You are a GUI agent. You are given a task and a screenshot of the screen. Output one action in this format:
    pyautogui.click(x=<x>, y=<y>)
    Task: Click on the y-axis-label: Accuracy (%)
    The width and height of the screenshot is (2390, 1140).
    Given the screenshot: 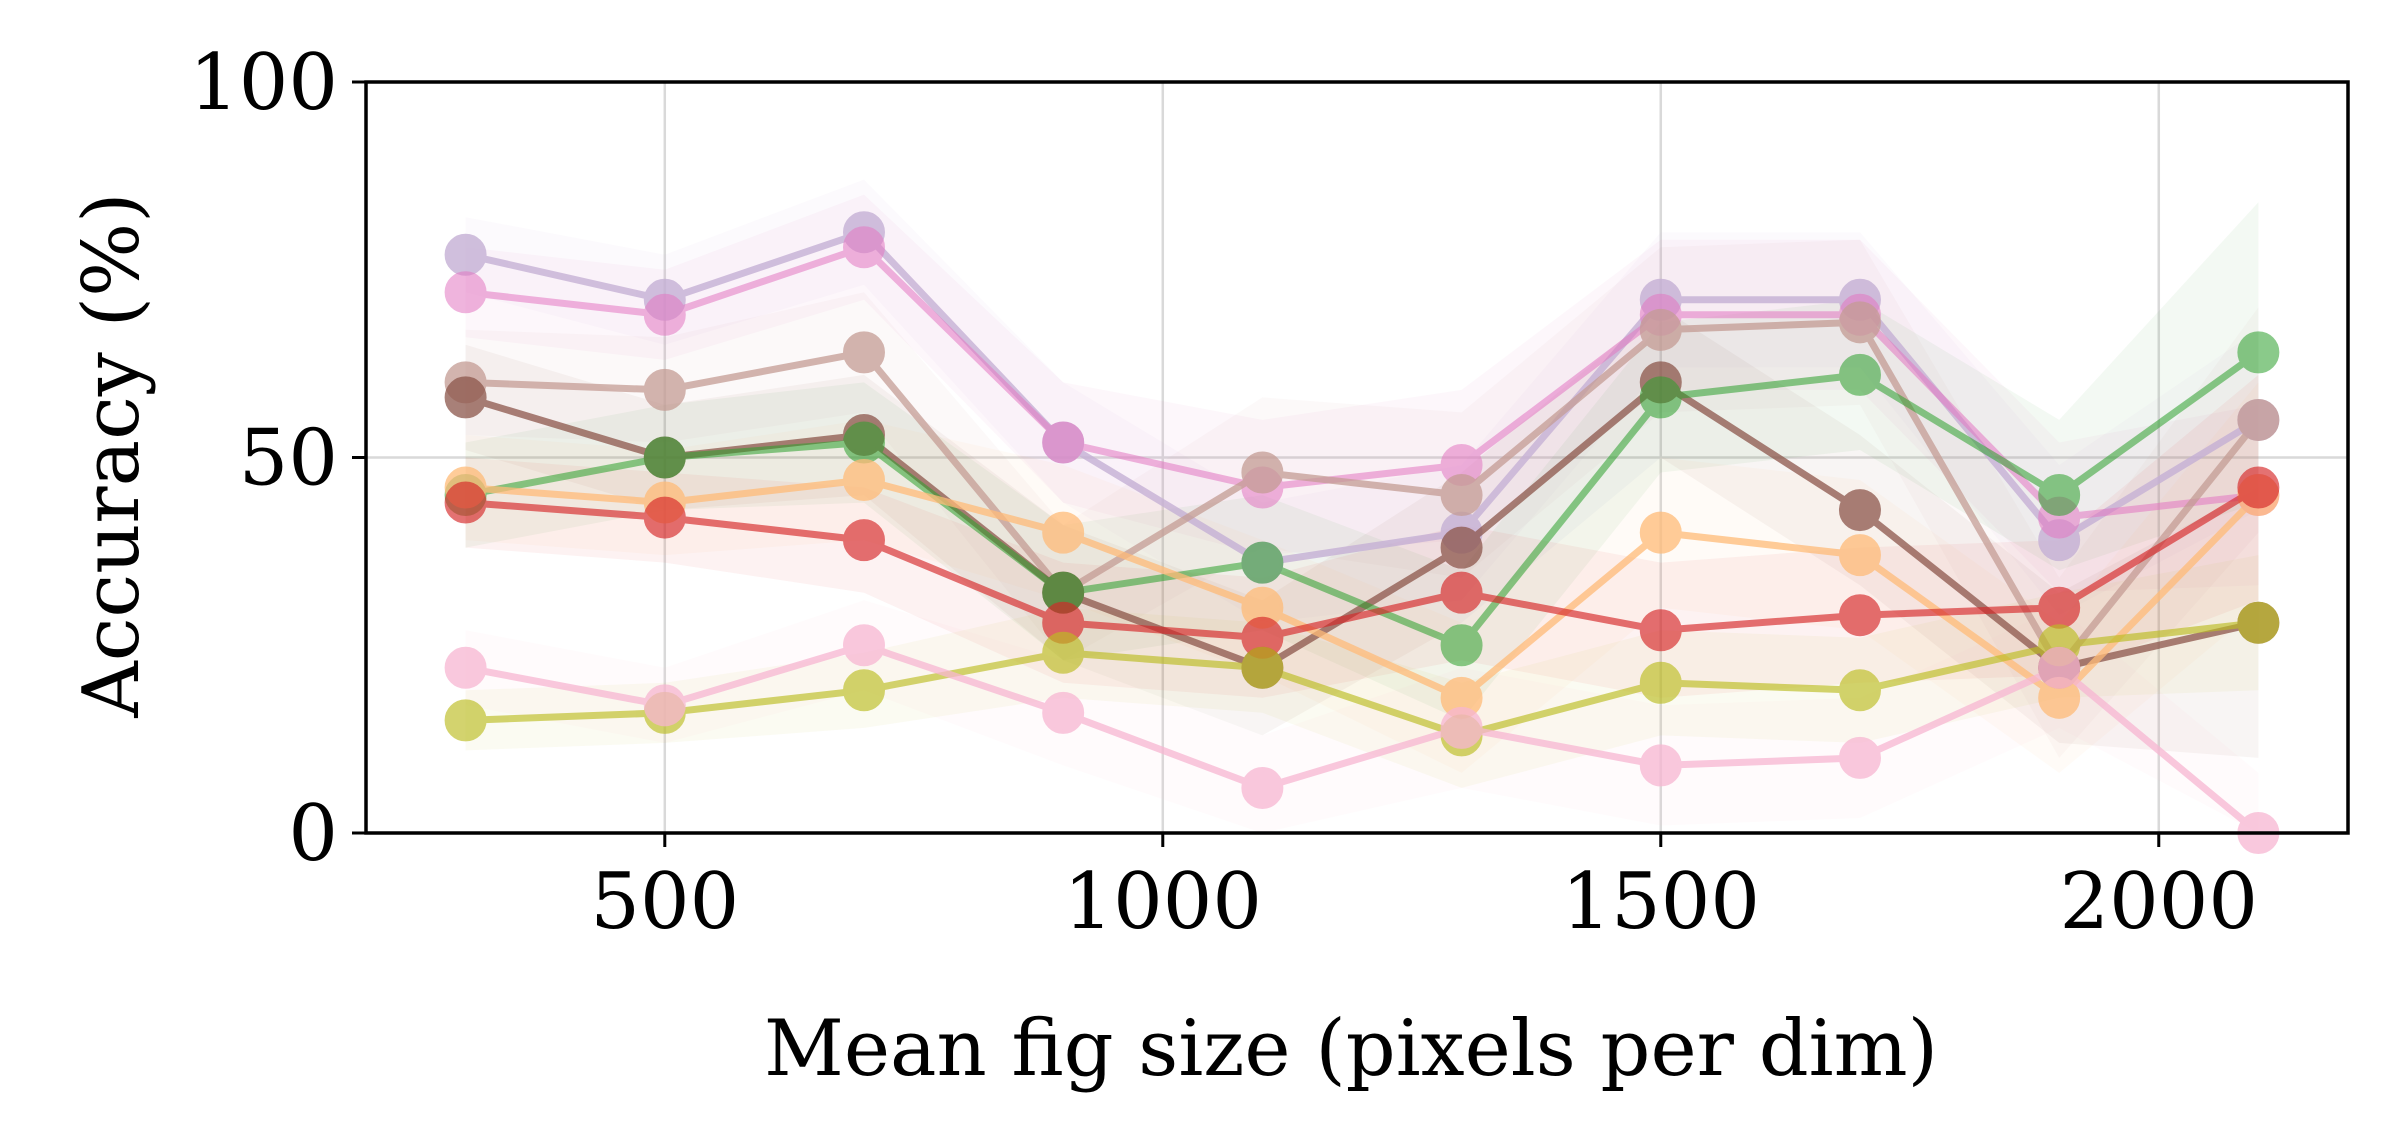 What is the action you would take?
    pyautogui.click(x=112, y=455)
    